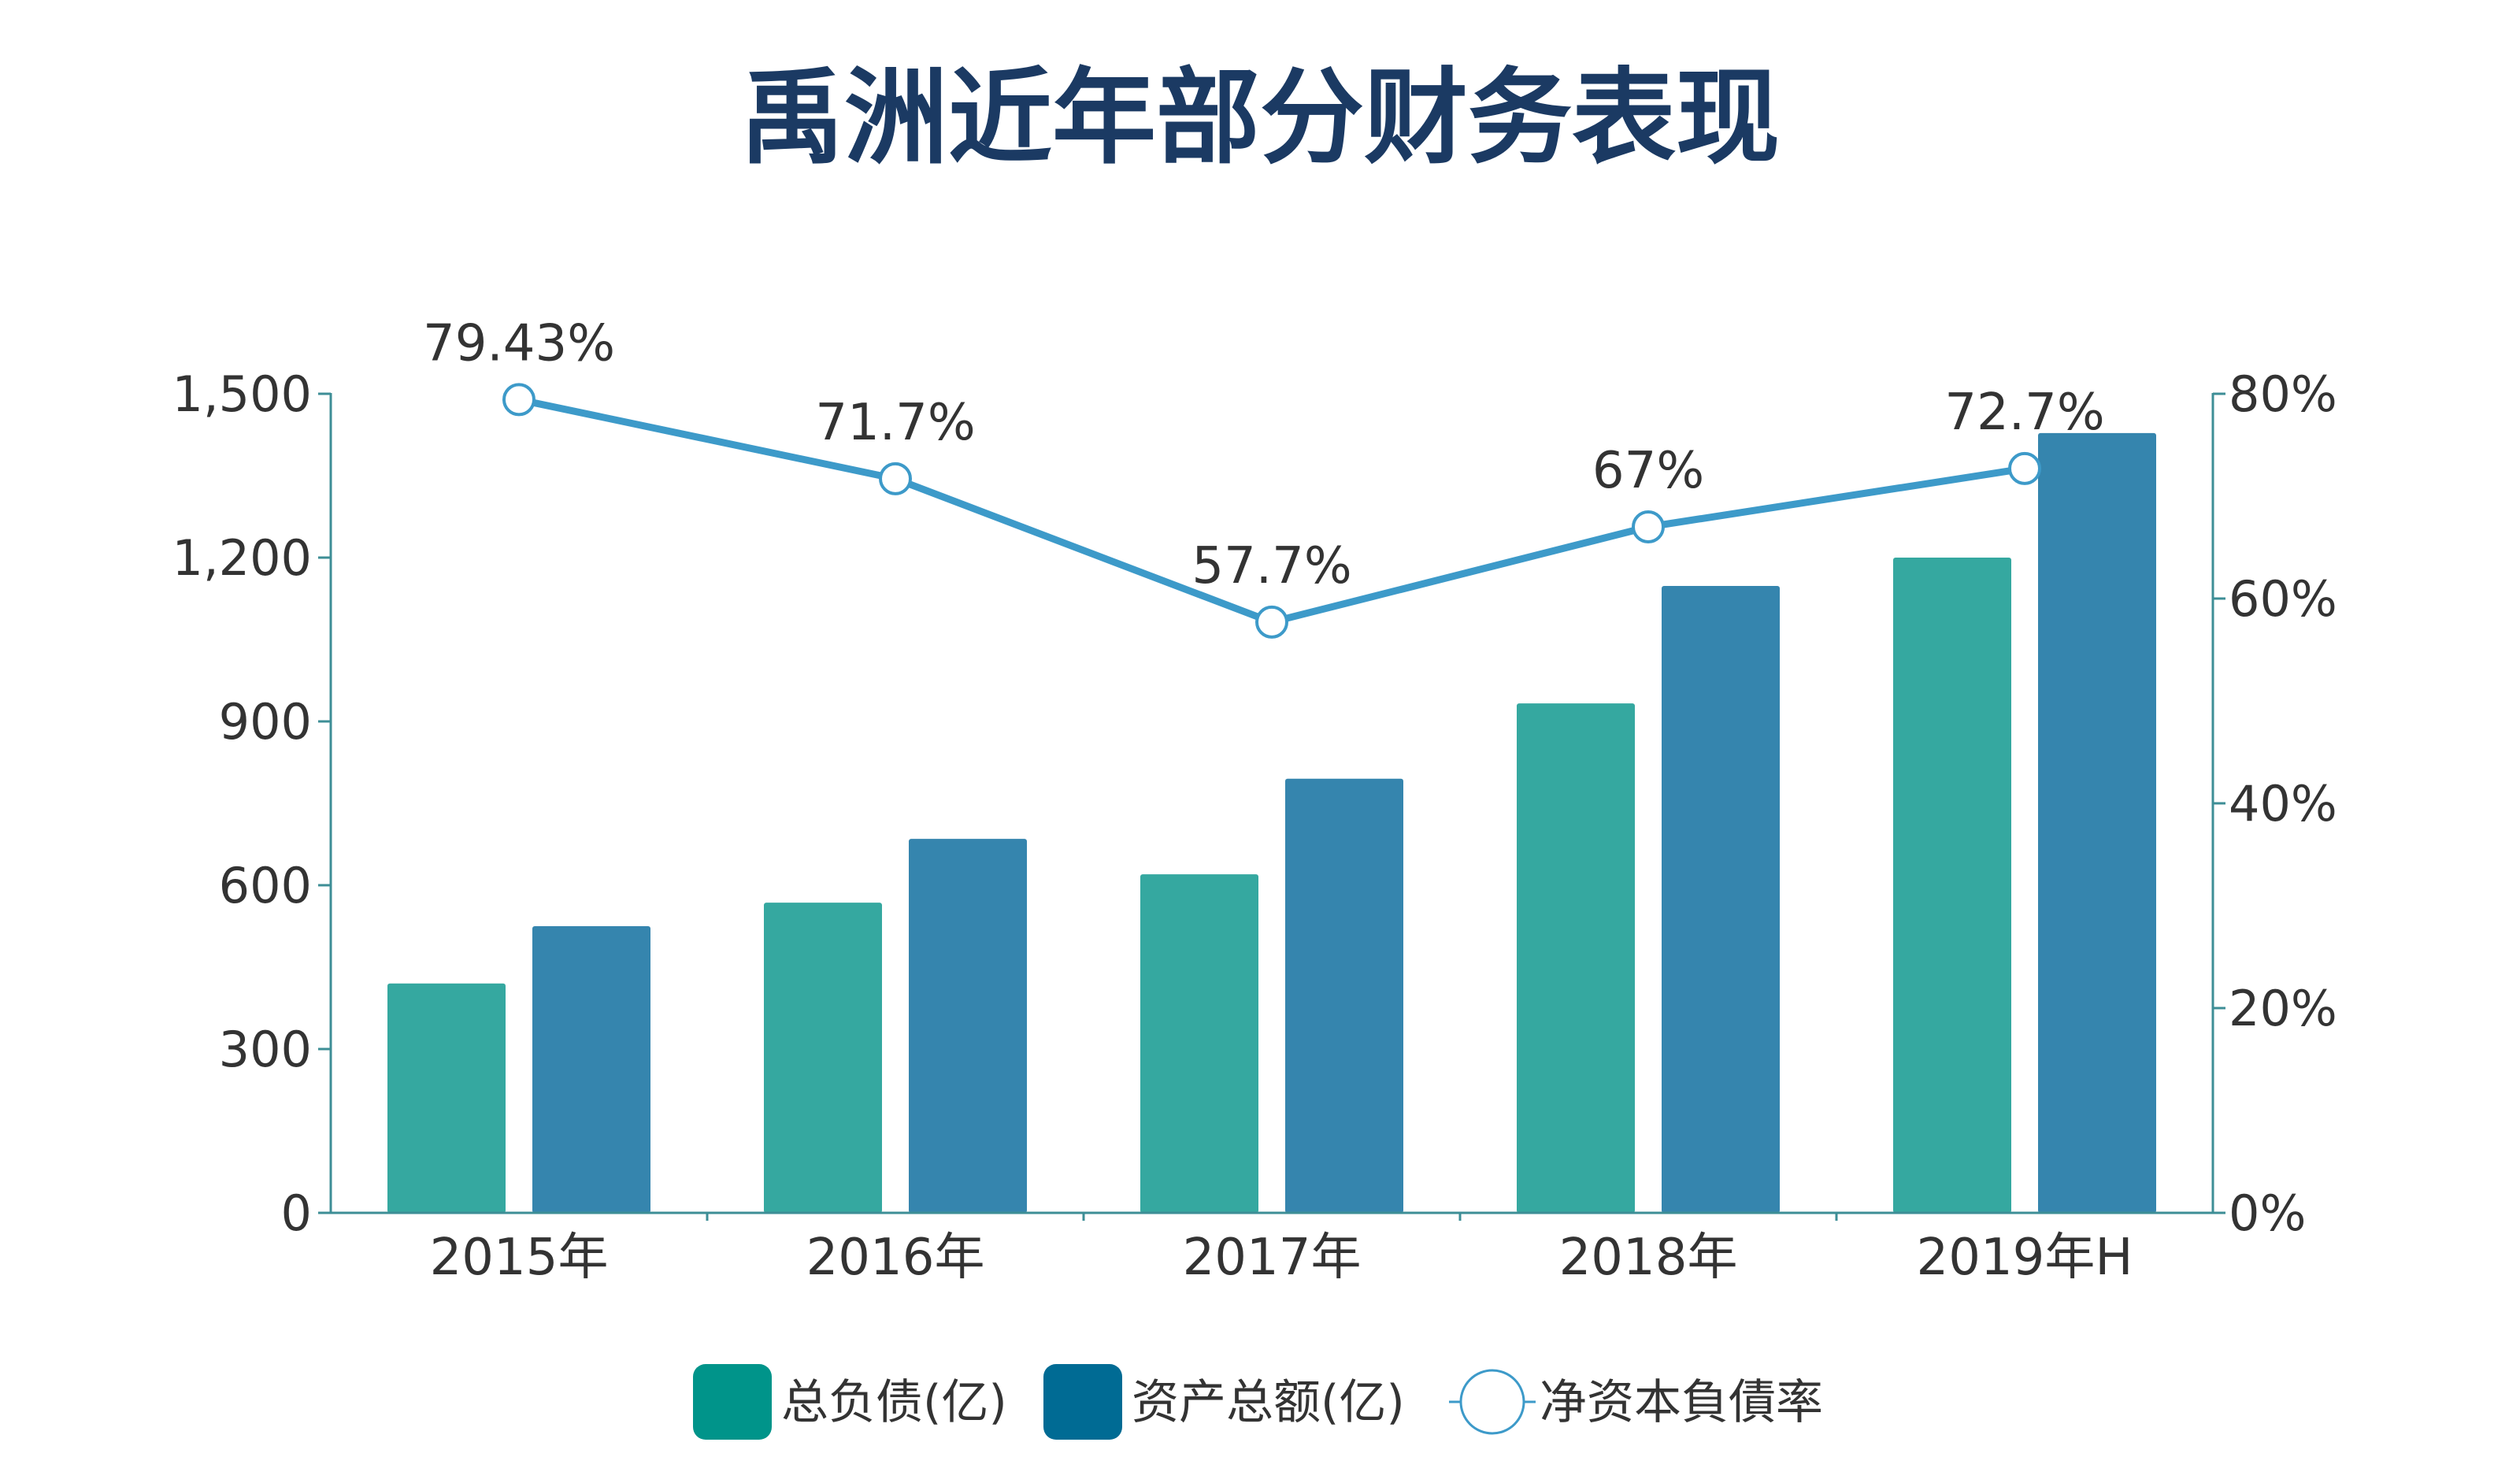  I want to click on x-tick-label-4: 2019年H, so click(2025, 1258).